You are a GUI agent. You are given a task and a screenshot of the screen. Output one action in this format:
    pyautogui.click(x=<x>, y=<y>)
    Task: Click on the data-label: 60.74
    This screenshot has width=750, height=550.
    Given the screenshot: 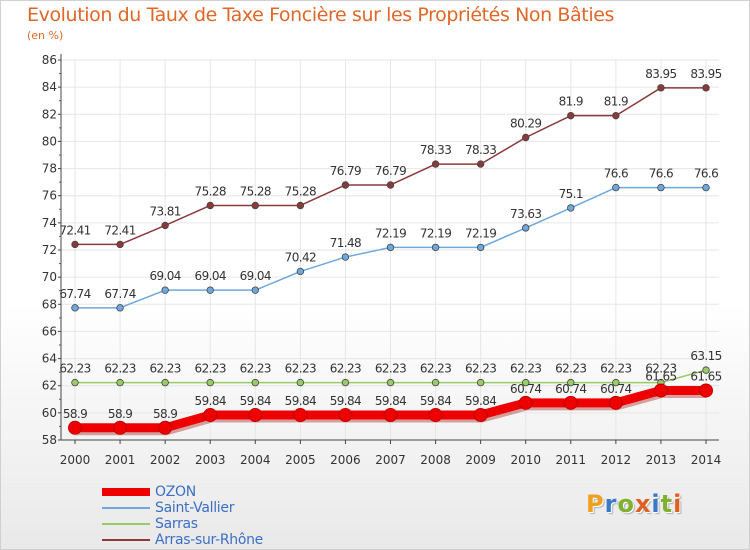 What is the action you would take?
    pyautogui.click(x=570, y=389)
    